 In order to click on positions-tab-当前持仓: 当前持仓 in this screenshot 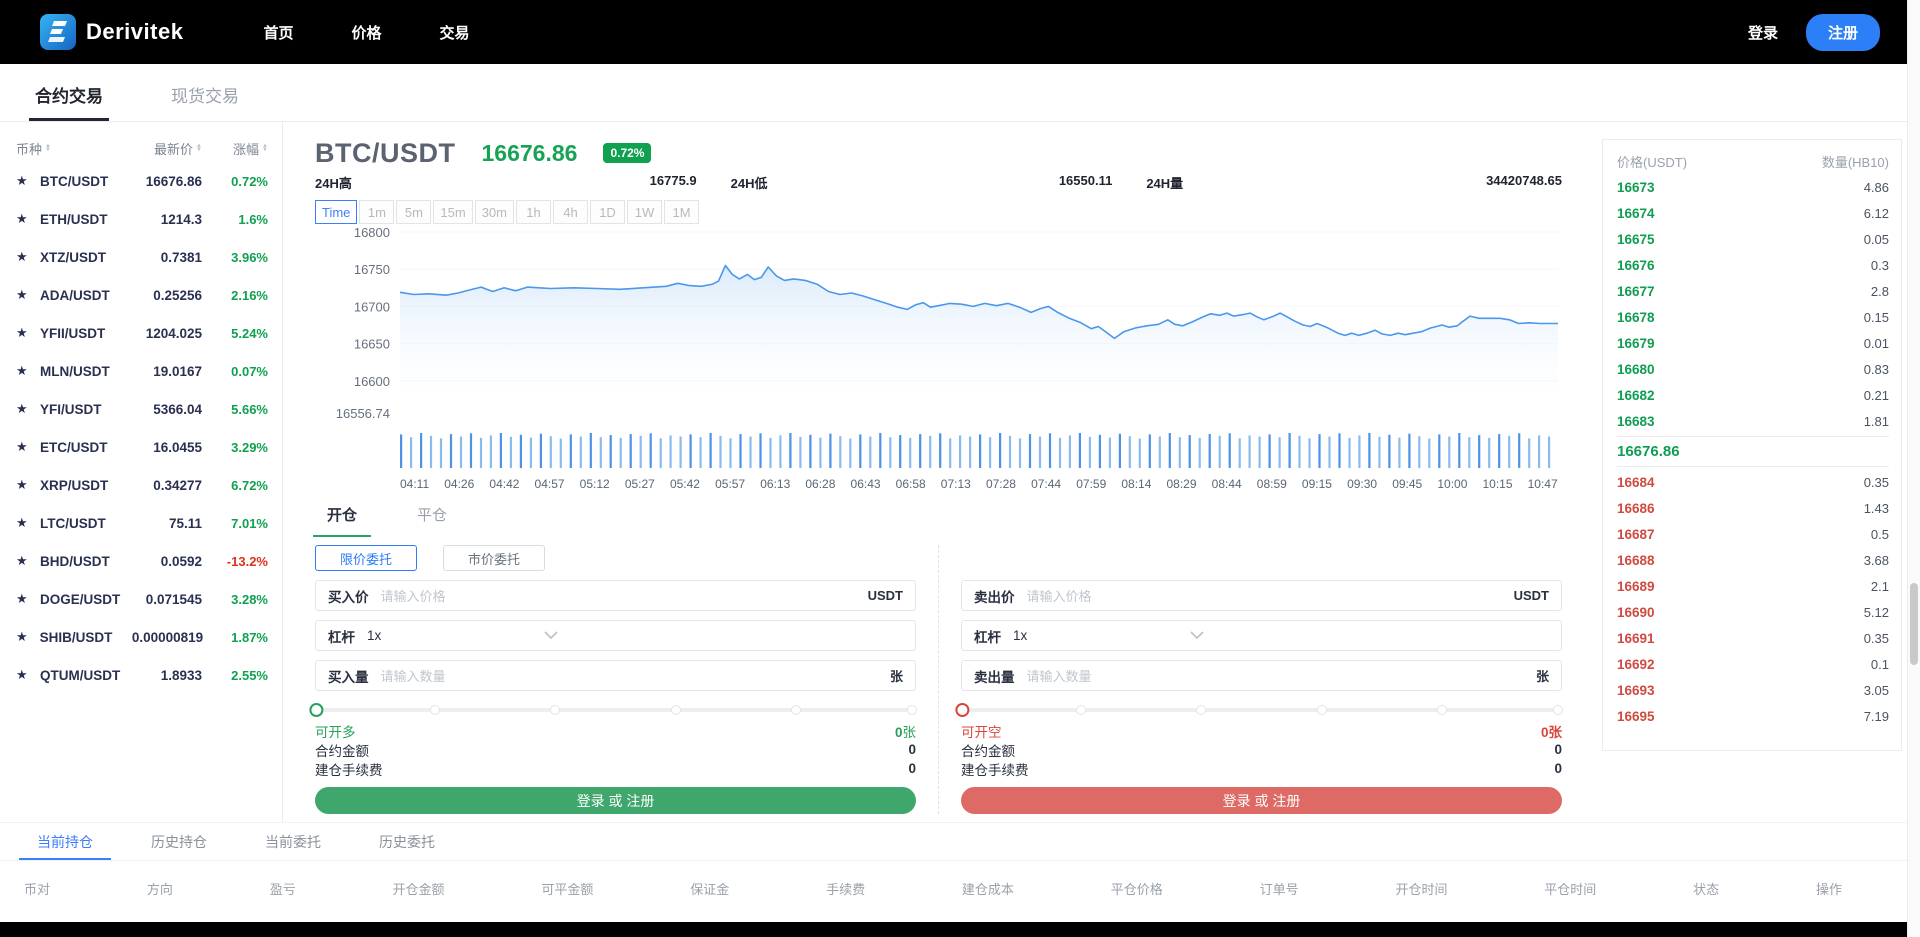, I will do `click(65, 841)`.